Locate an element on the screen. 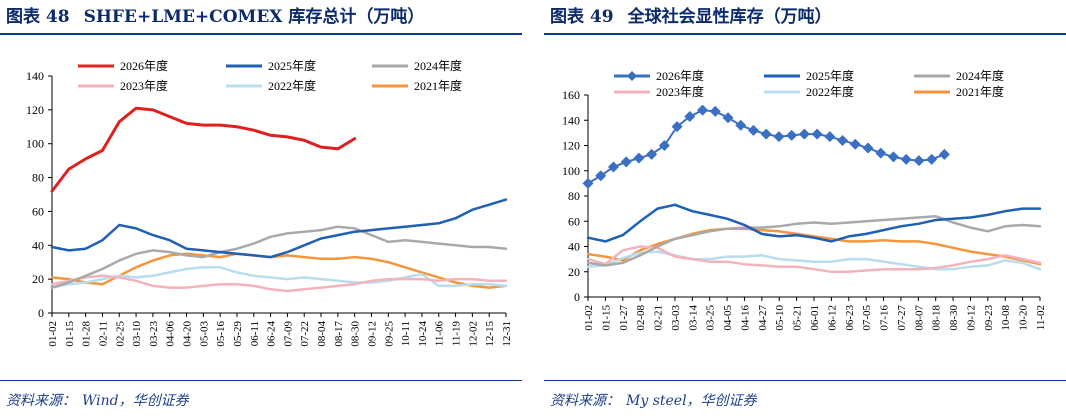 The width and height of the screenshot is (1066, 420). x-tick-label: 09-25 is located at coordinates (389, 334).